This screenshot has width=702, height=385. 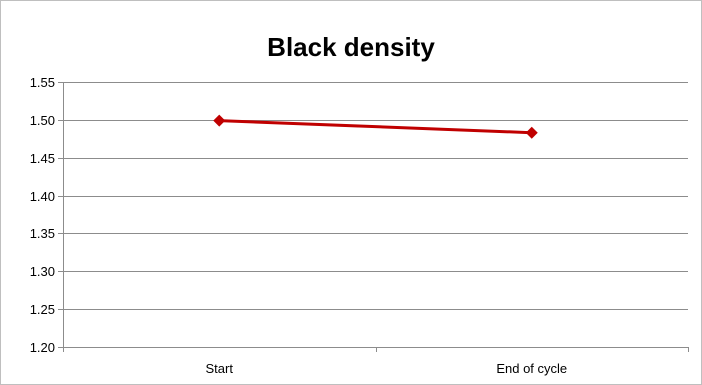 What do you see at coordinates (42, 309) in the screenshot?
I see `y-tick-label: 1.25` at bounding box center [42, 309].